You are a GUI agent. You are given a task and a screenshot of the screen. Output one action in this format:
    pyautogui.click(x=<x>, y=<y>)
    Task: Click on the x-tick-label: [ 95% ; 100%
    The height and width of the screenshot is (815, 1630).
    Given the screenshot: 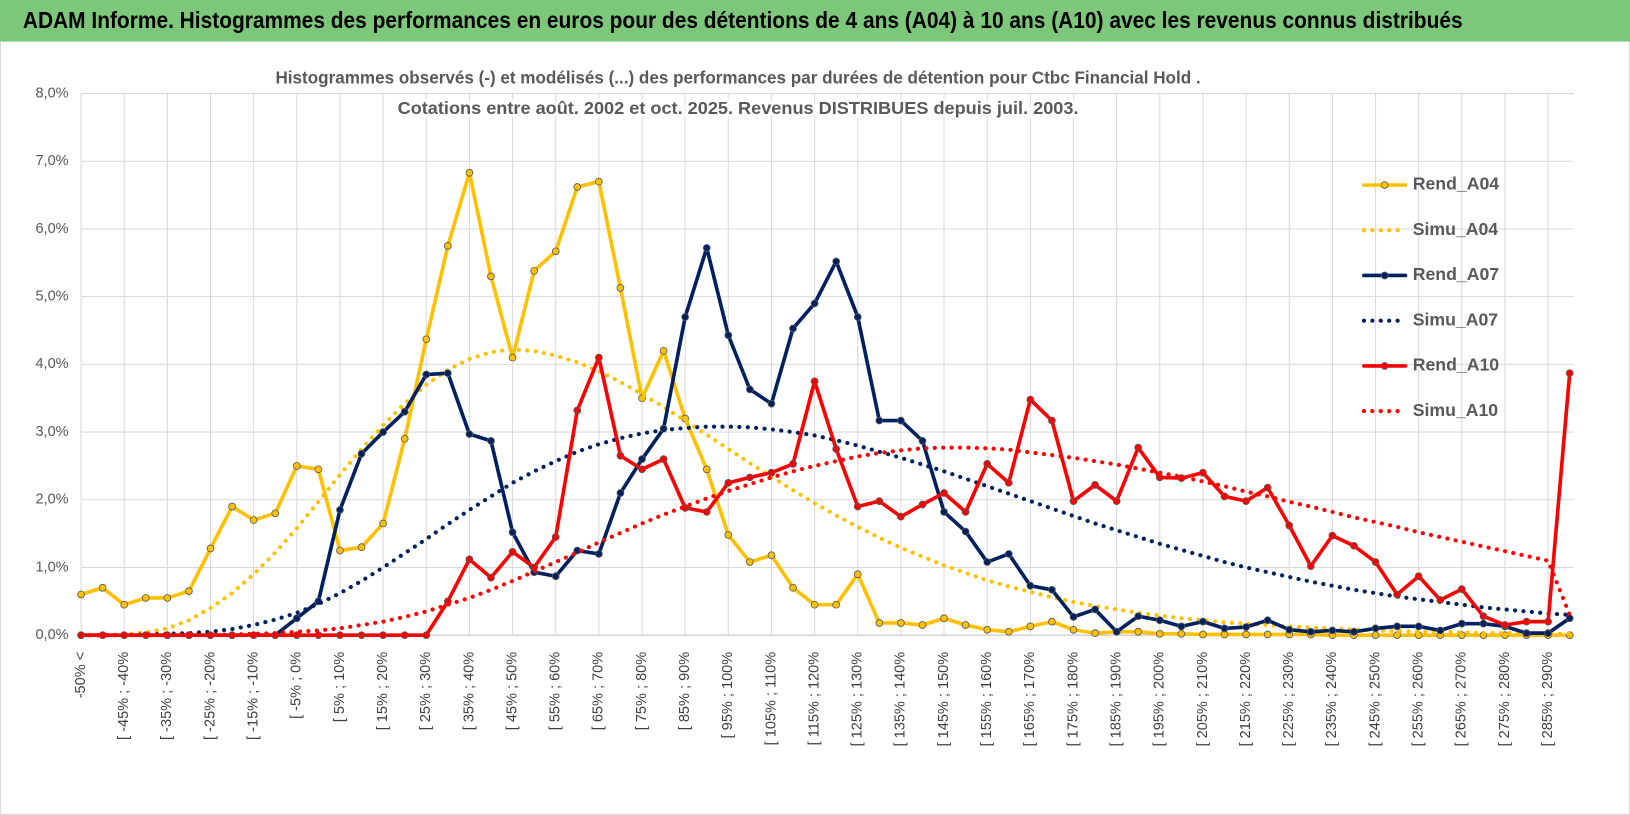 What is the action you would take?
    pyautogui.click(x=728, y=695)
    